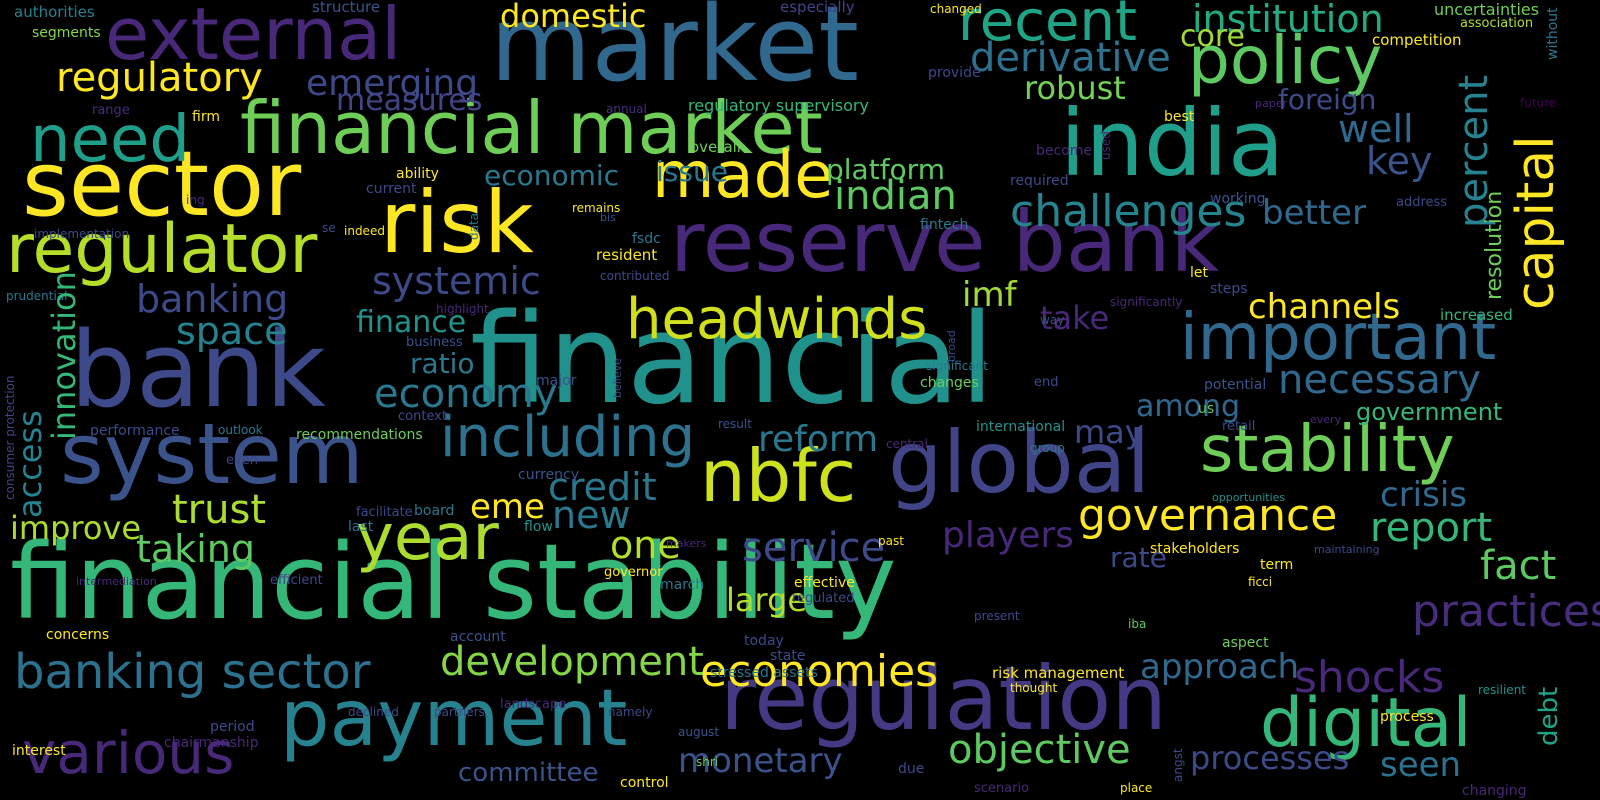  I want to click on word: without, so click(1553, 33).